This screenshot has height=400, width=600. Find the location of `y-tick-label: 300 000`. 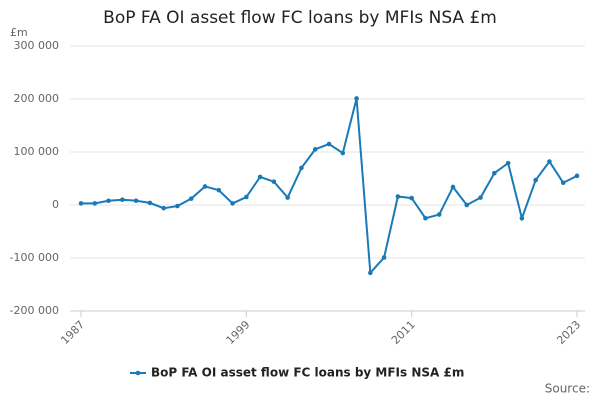

y-tick-label: 300 000 is located at coordinates (37, 45).